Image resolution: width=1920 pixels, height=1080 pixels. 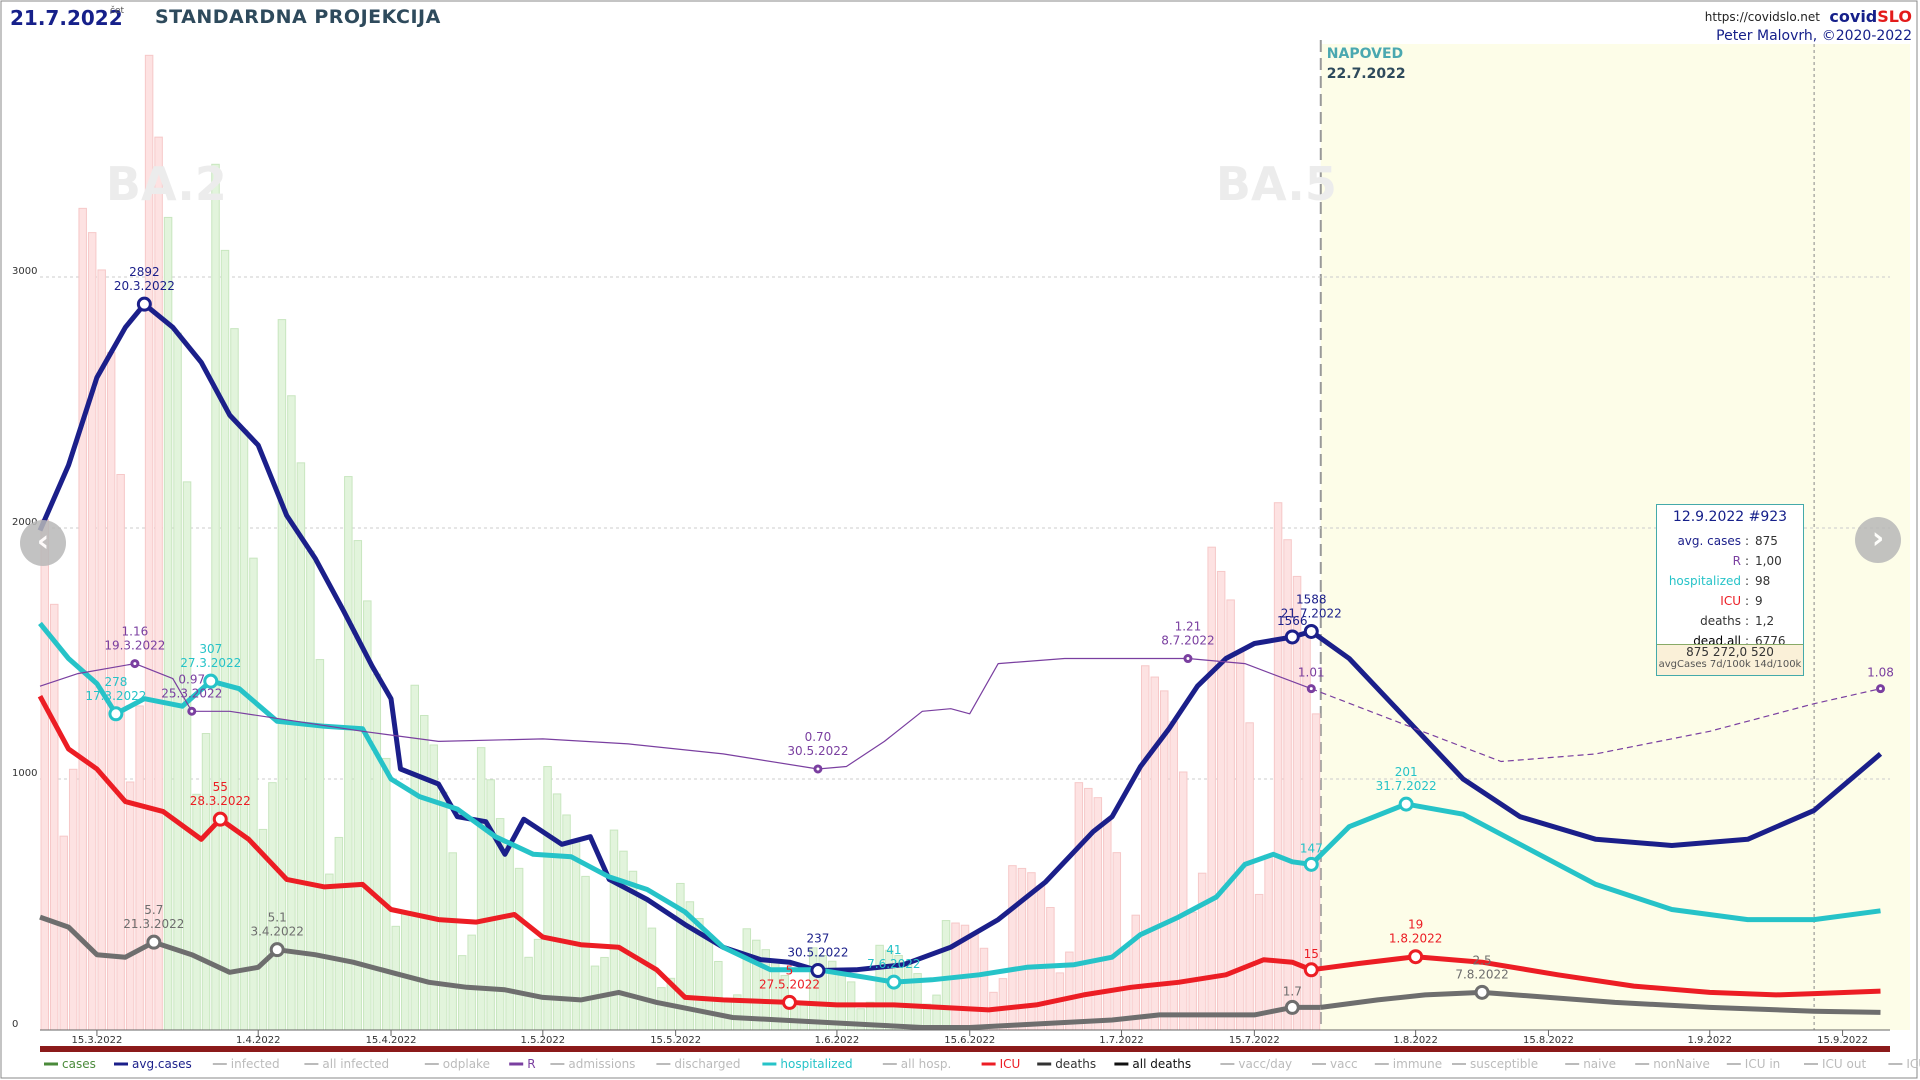 I want to click on legend-label: susceptible, so click(x=1504, y=1064).